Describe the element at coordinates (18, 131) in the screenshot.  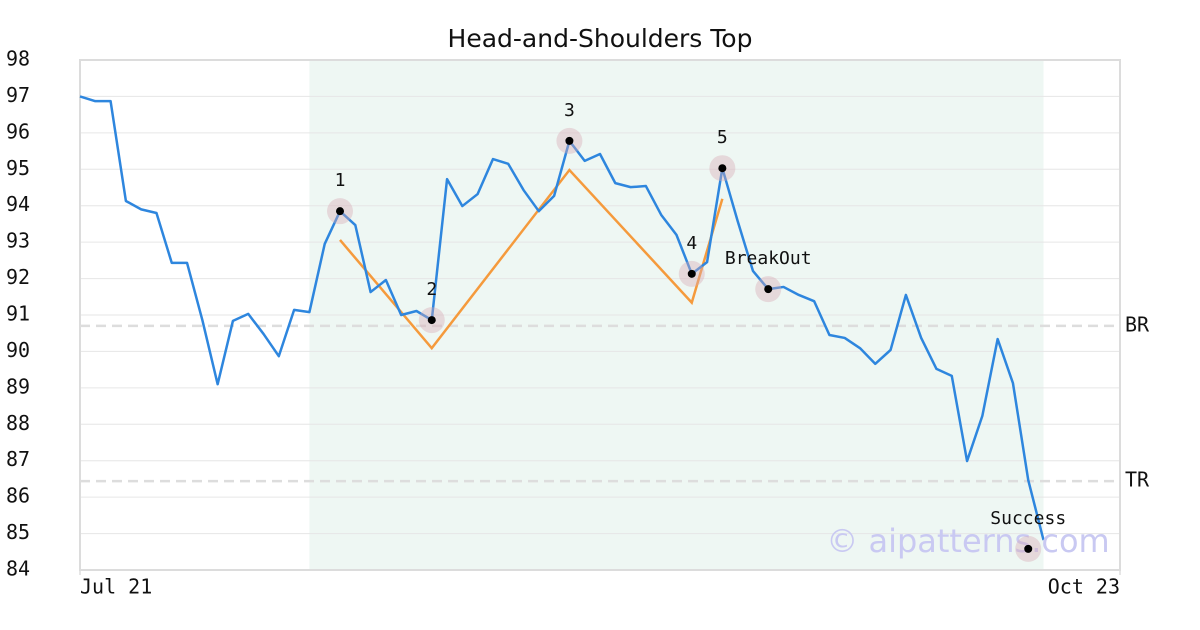
I see `y-tick-label: 96` at that location.